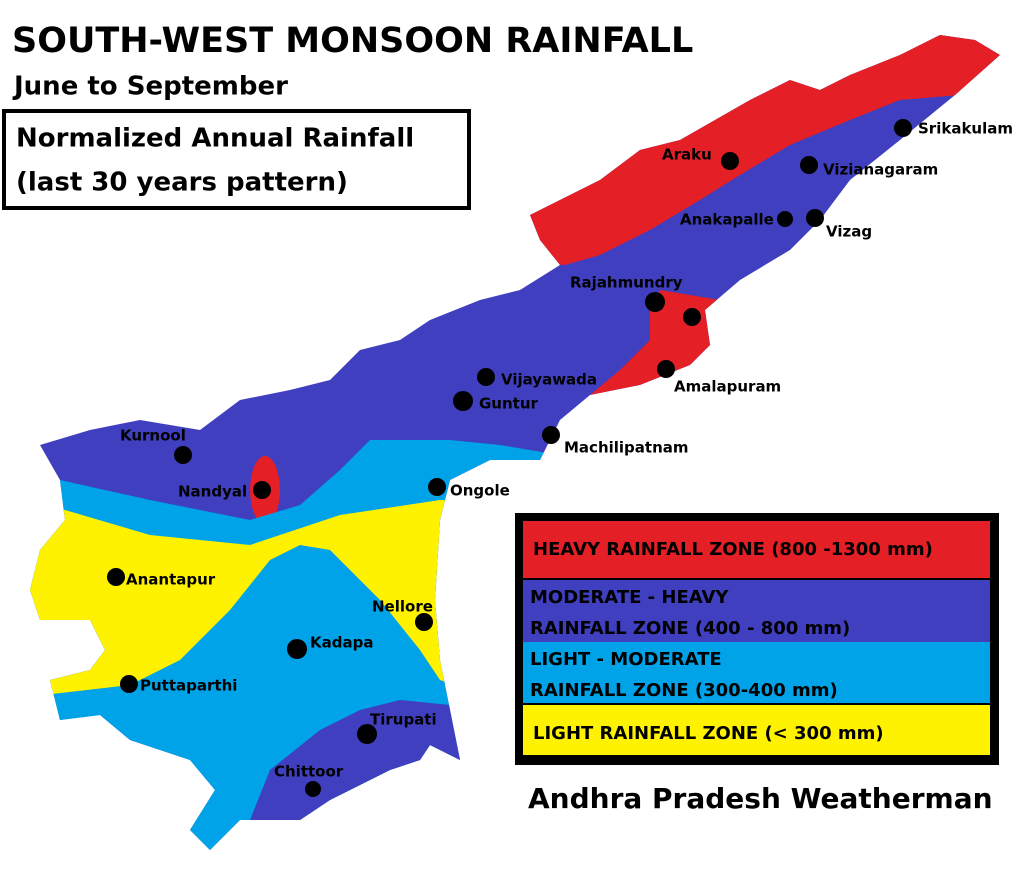  Describe the element at coordinates (880, 170) in the screenshot. I see `city-label: Vizianagaram` at that location.